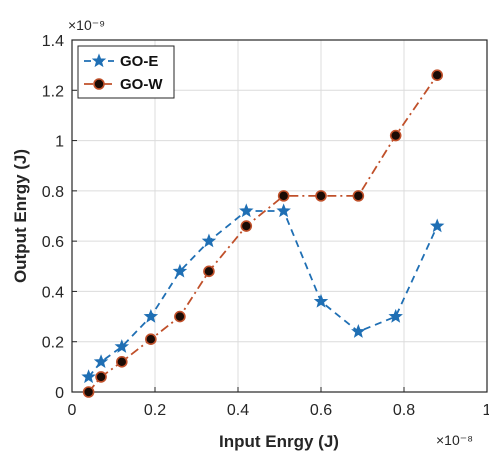 The width and height of the screenshot is (489, 452). I want to click on y-tick-label: 1.4, so click(53, 41).